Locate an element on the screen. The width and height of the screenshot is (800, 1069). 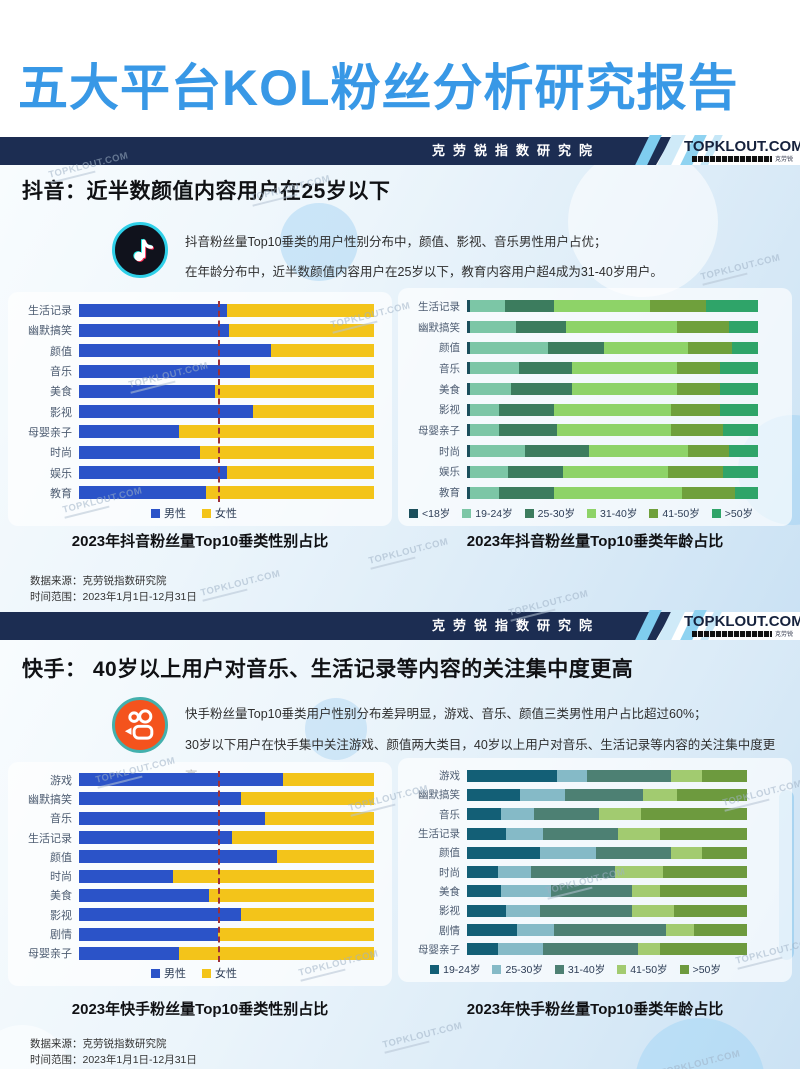
legend-item: 41-50岁 is located at coordinates (642, 969).